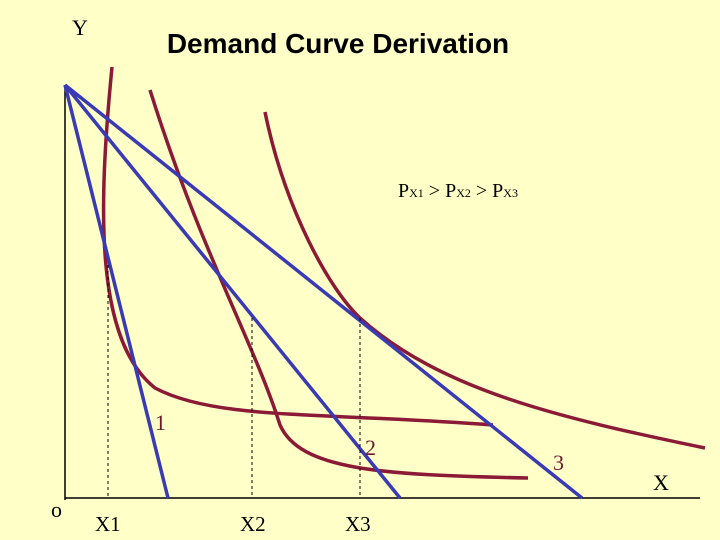 The height and width of the screenshot is (540, 720). I want to click on x-axis-label: X, so click(661, 482).